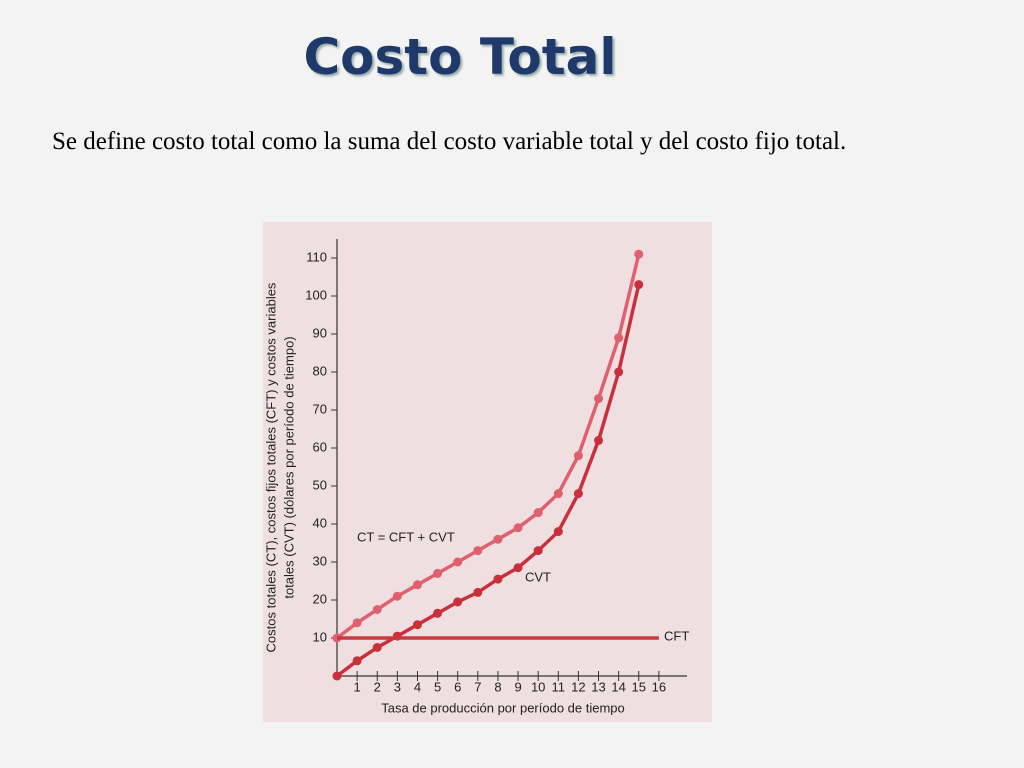 This screenshot has width=1024, height=768. Describe the element at coordinates (397, 686) in the screenshot. I see `x-tick-label: 3` at that location.